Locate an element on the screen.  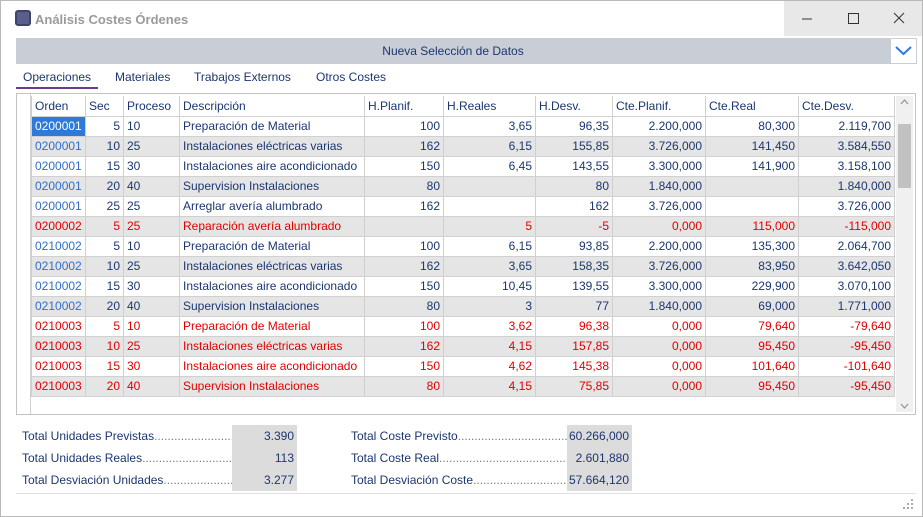
table-cell: 0200002 is located at coordinates (58, 226).